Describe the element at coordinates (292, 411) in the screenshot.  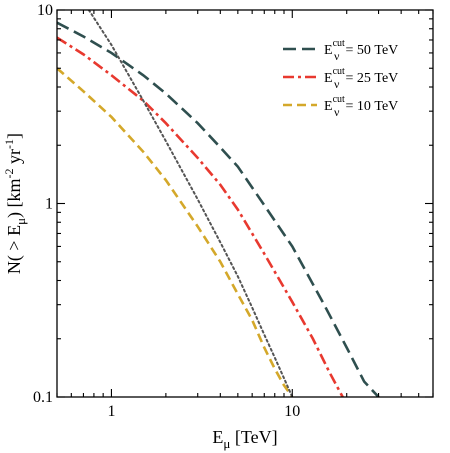
I see `x-tick-label: 10` at that location.